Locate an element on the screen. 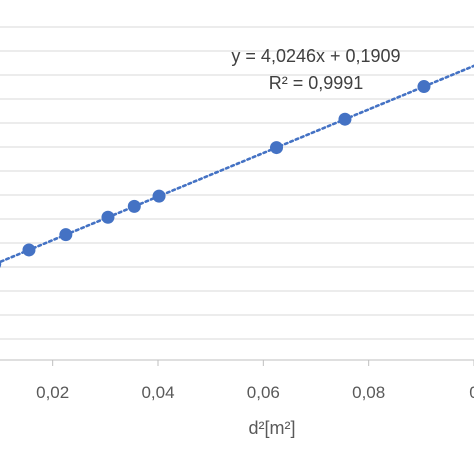  x-tick-label: 0,02 is located at coordinates (52, 392).